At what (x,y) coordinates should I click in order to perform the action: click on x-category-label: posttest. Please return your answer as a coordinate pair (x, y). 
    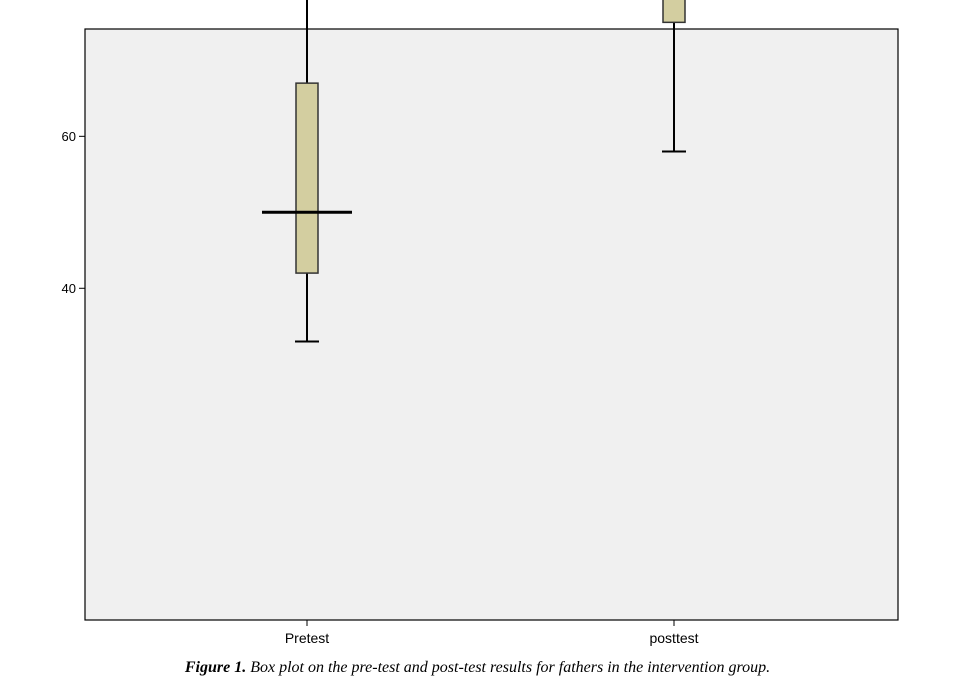
    Looking at the image, I should click on (673, 638).